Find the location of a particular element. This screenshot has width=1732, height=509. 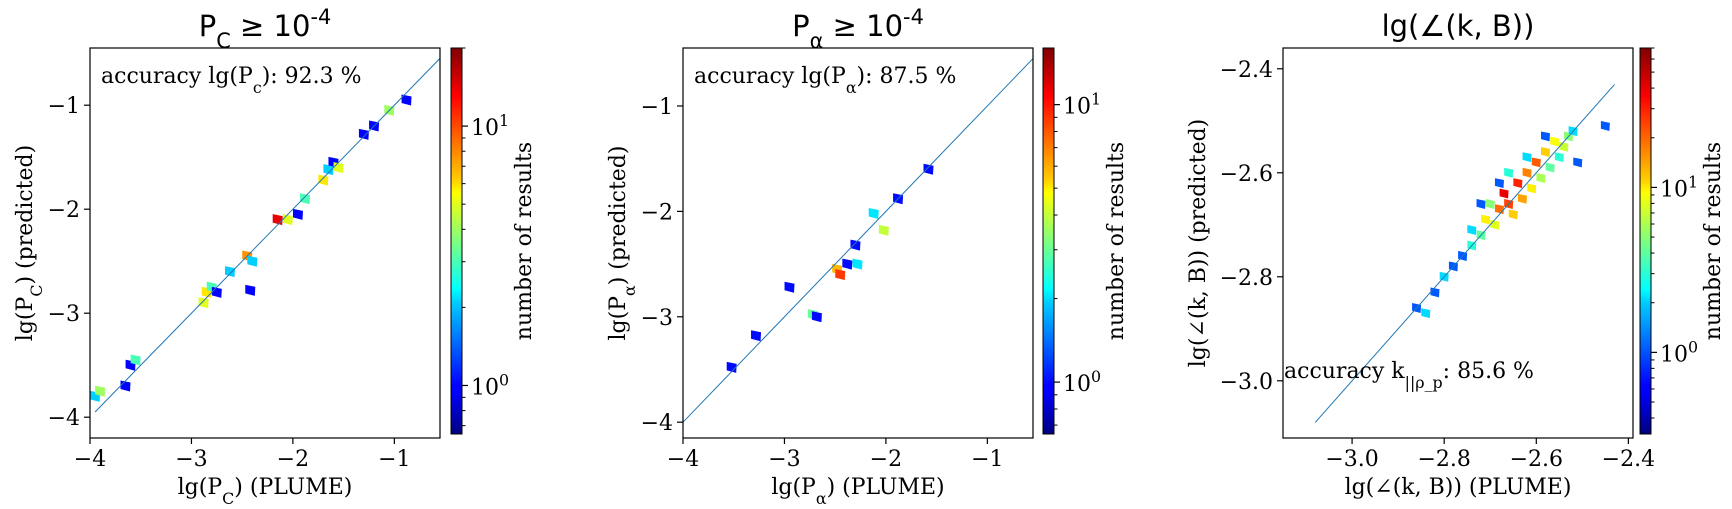

y-tick-label: −2.8 is located at coordinates (1246, 278).